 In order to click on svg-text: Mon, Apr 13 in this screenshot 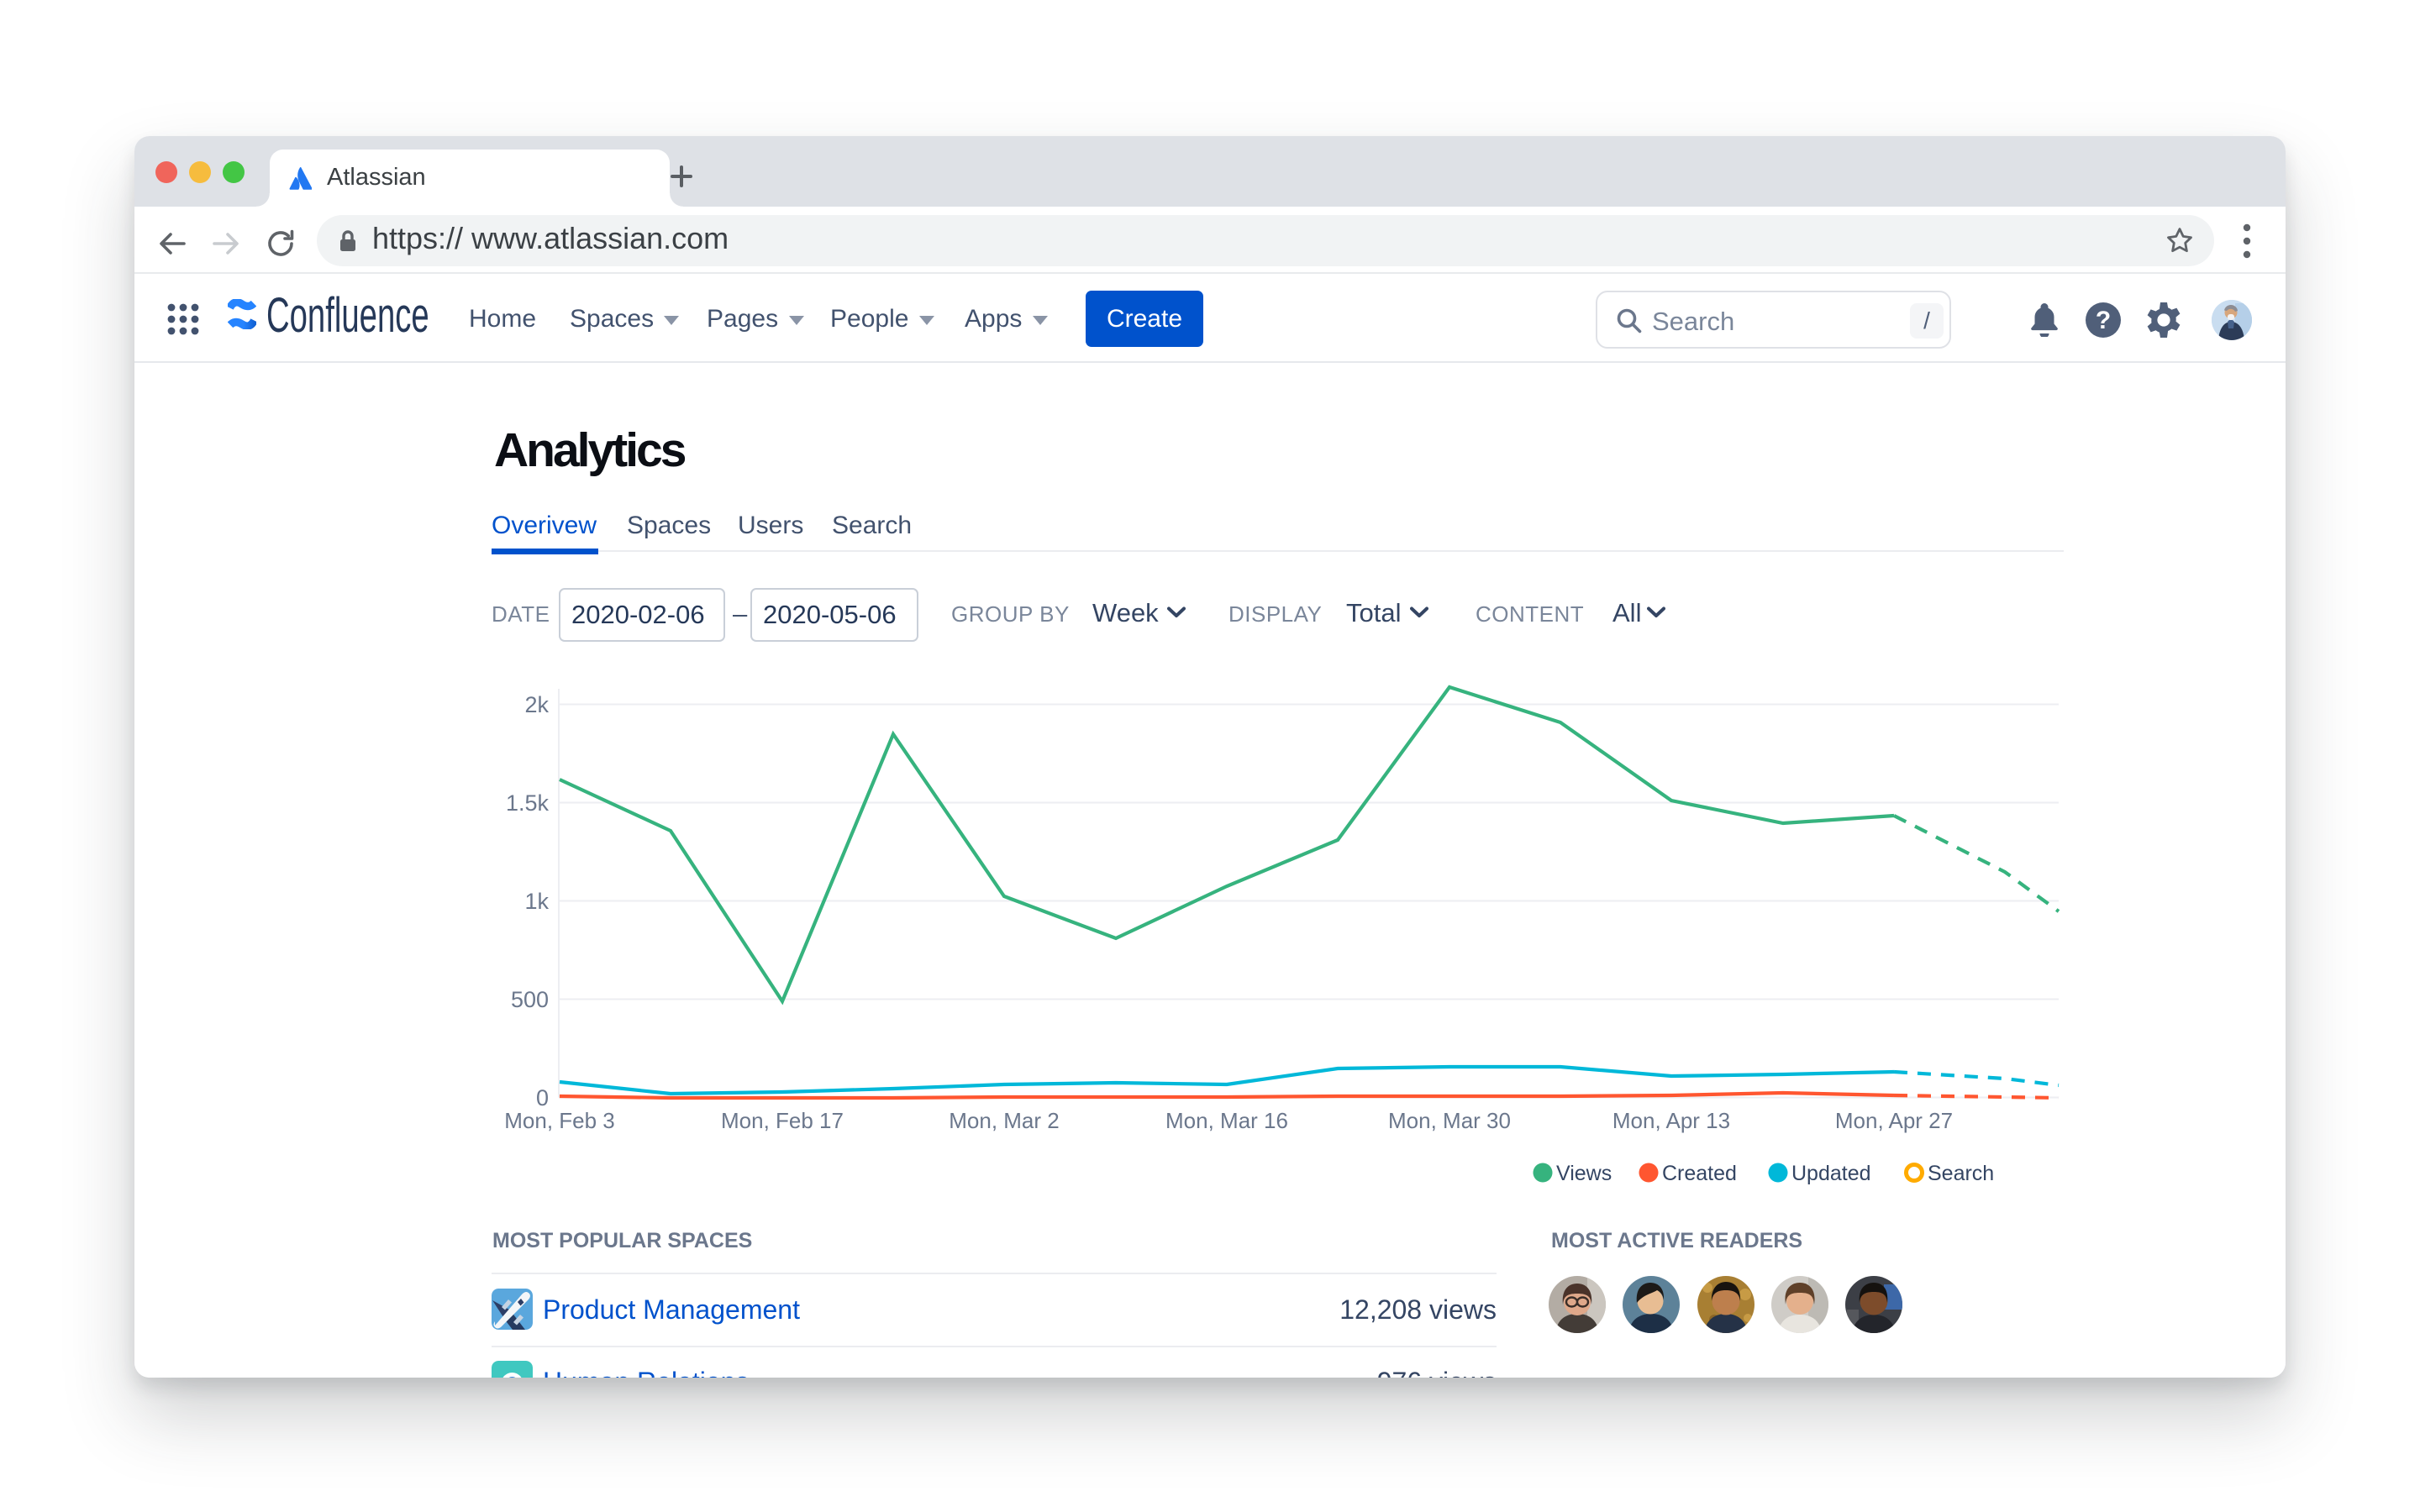, I will do `click(1671, 1120)`.